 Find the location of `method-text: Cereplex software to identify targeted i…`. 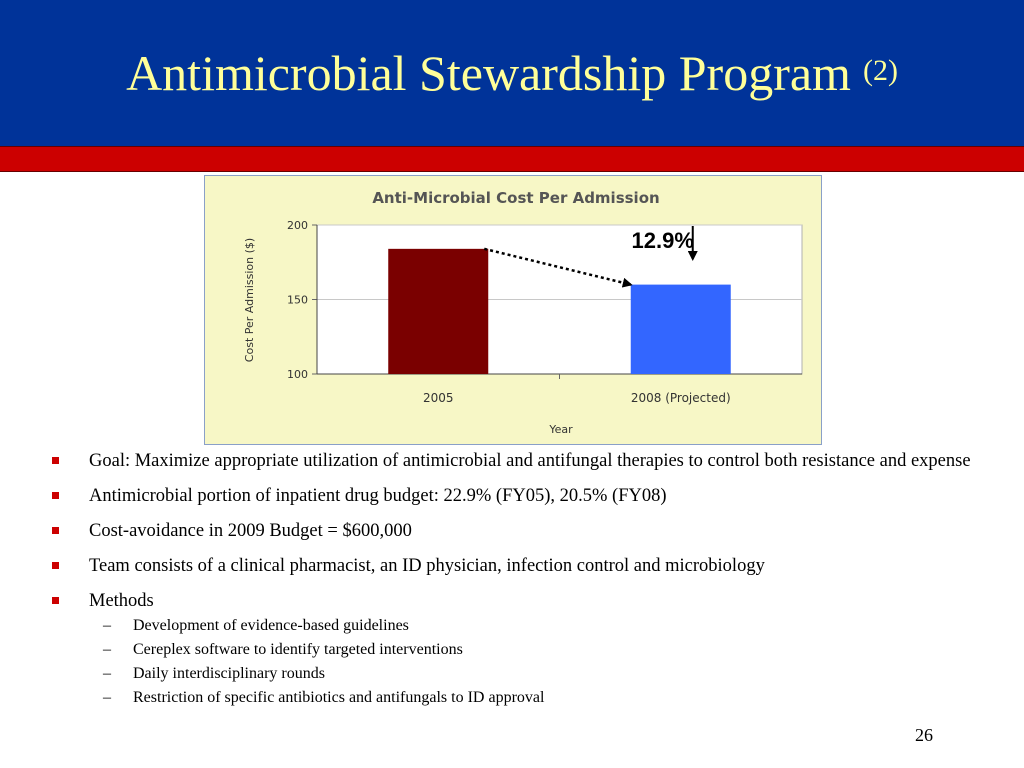

method-text: Cereplex software to identify targeted i… is located at coordinates (298, 649).